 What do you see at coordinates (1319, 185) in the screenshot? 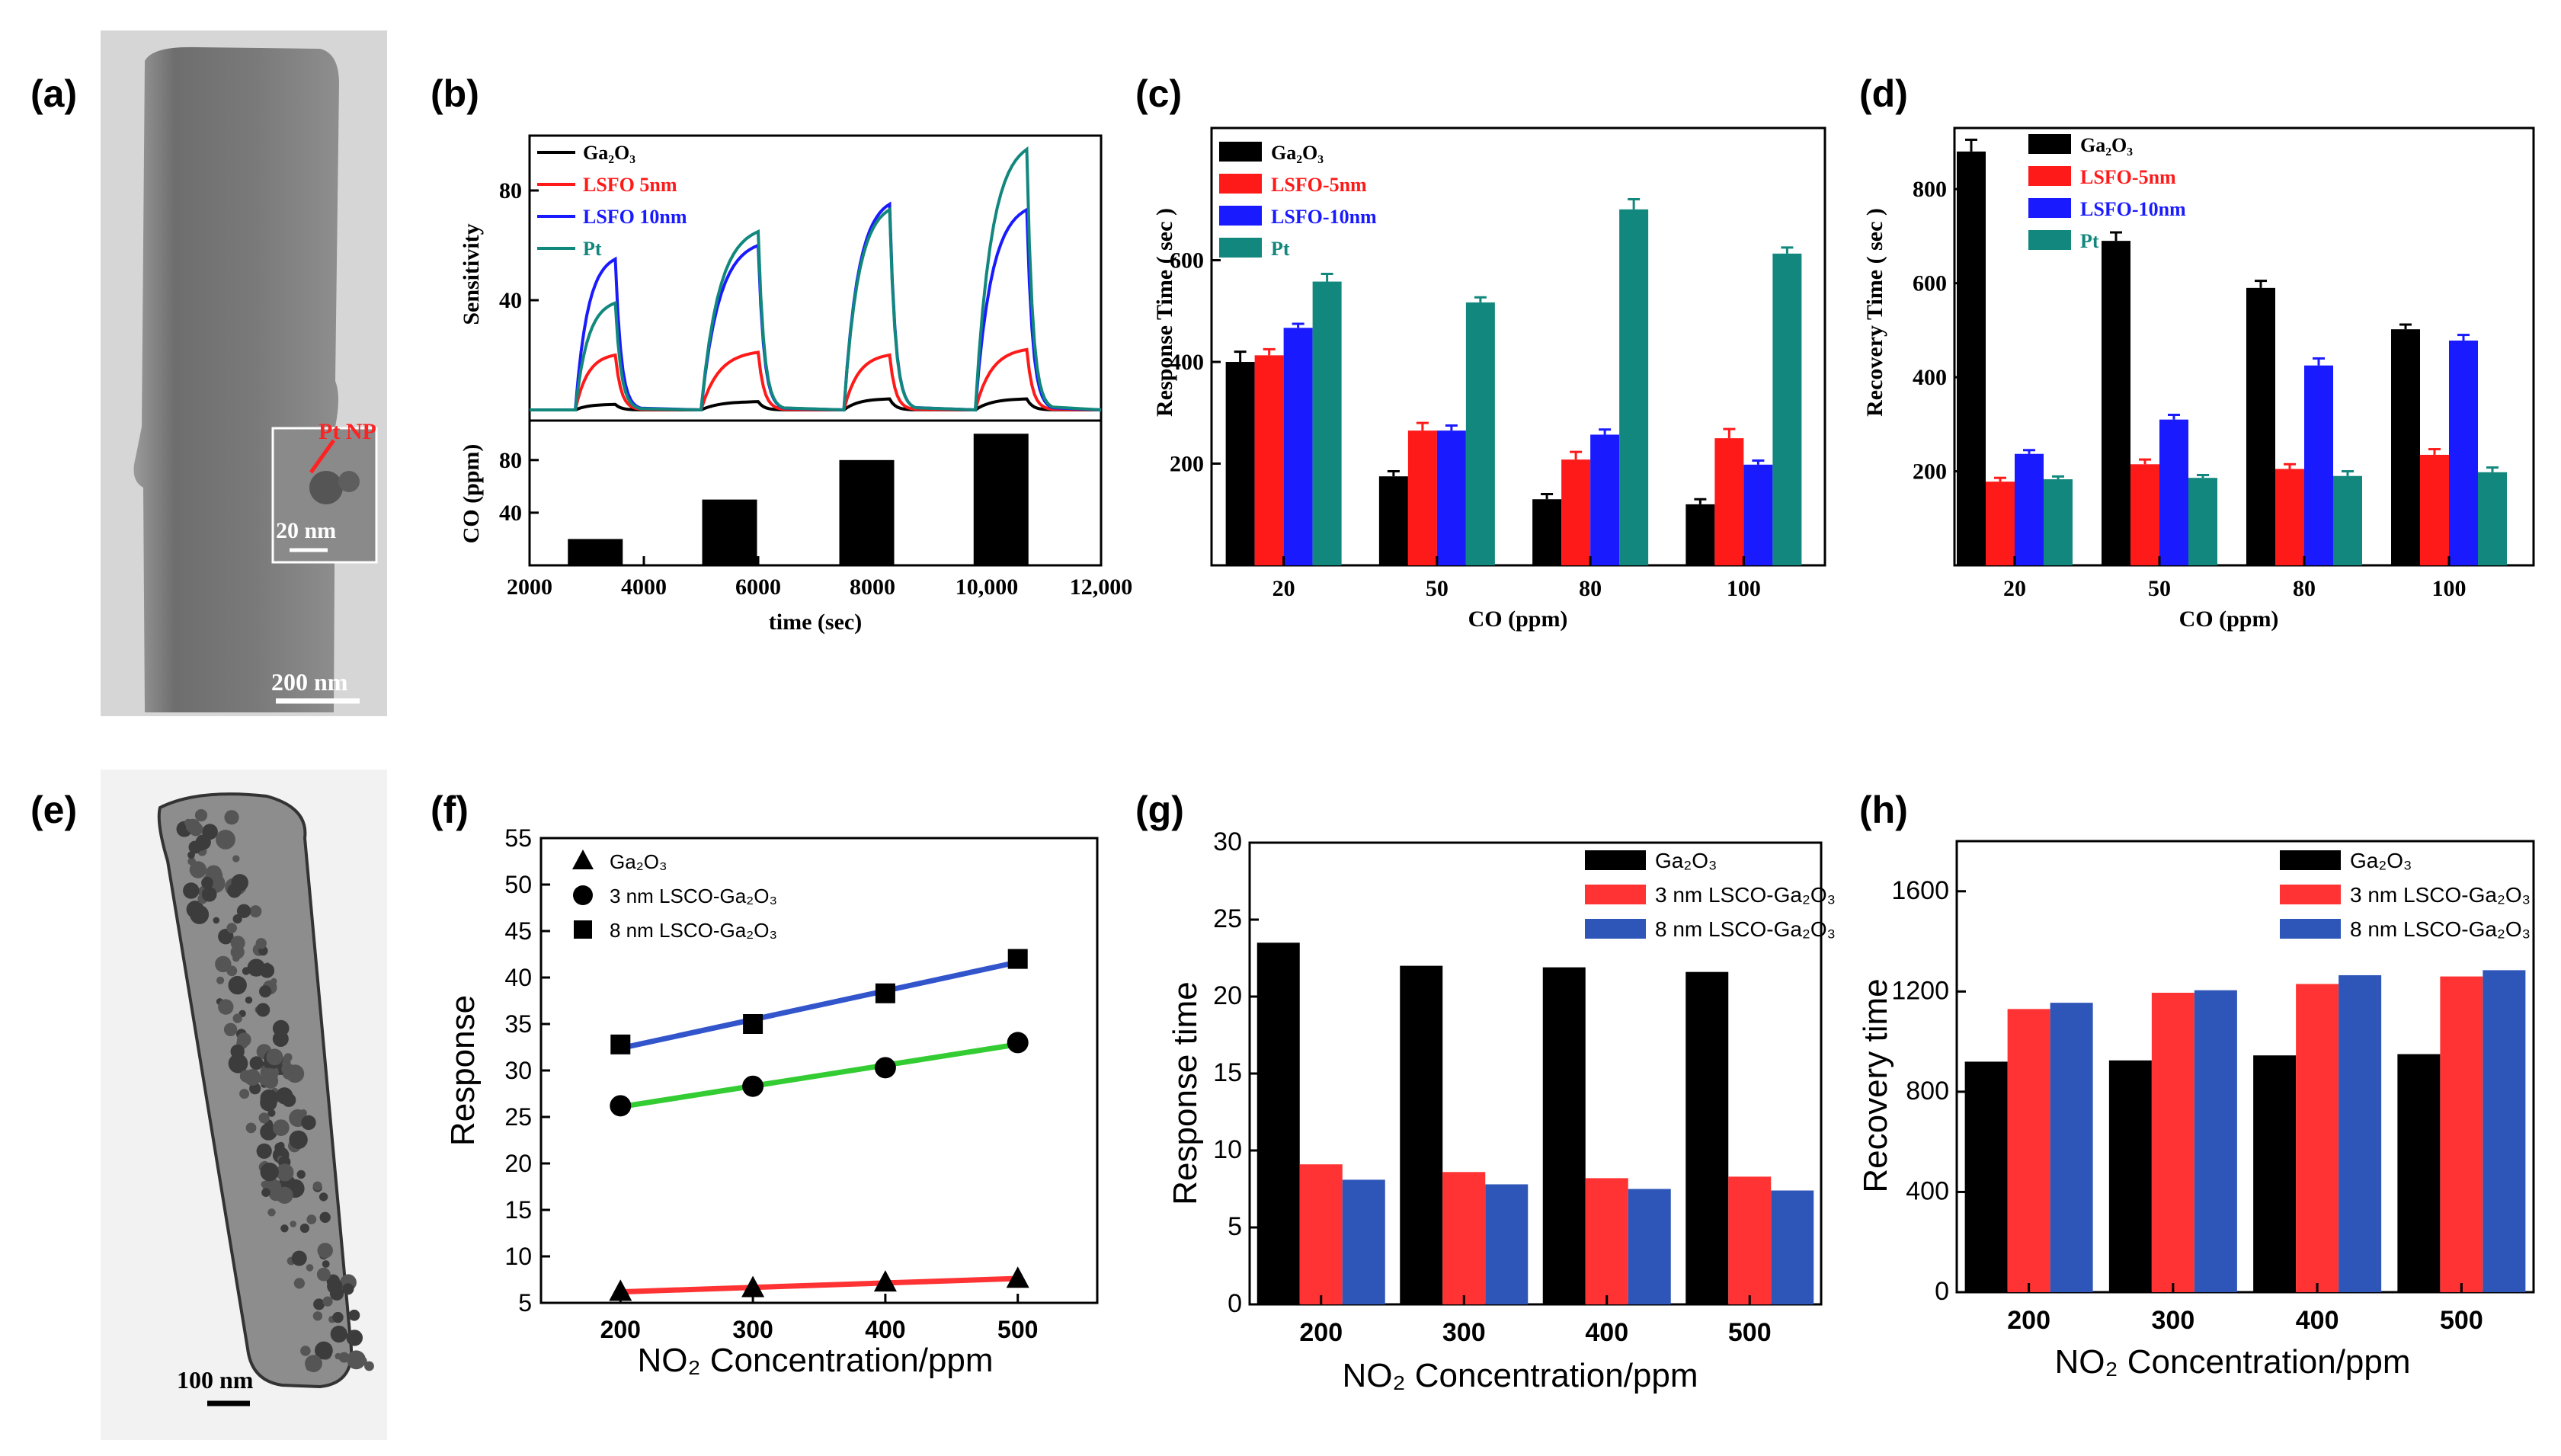
I see `legend-label: LSFO-5nm` at bounding box center [1319, 185].